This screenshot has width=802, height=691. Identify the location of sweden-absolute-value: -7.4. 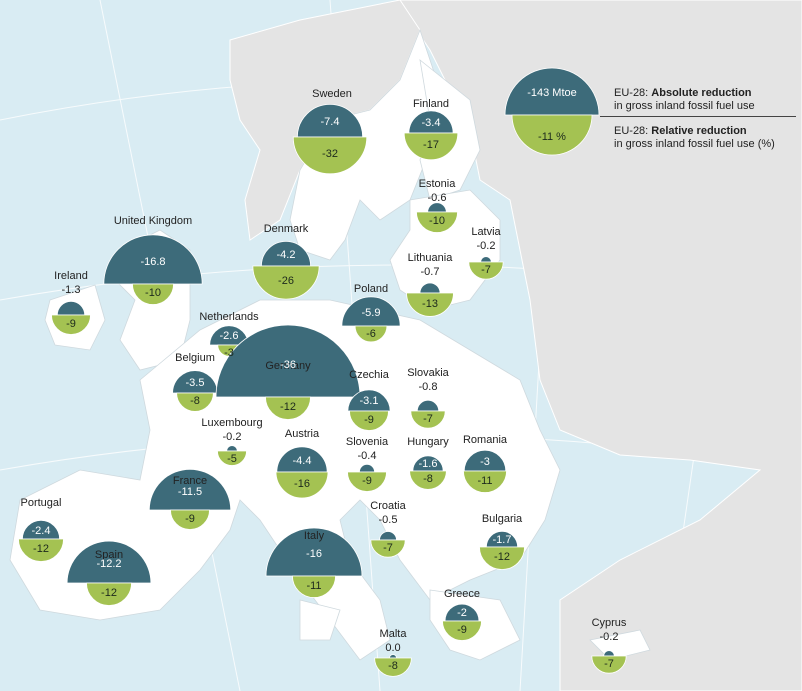
(330, 122).